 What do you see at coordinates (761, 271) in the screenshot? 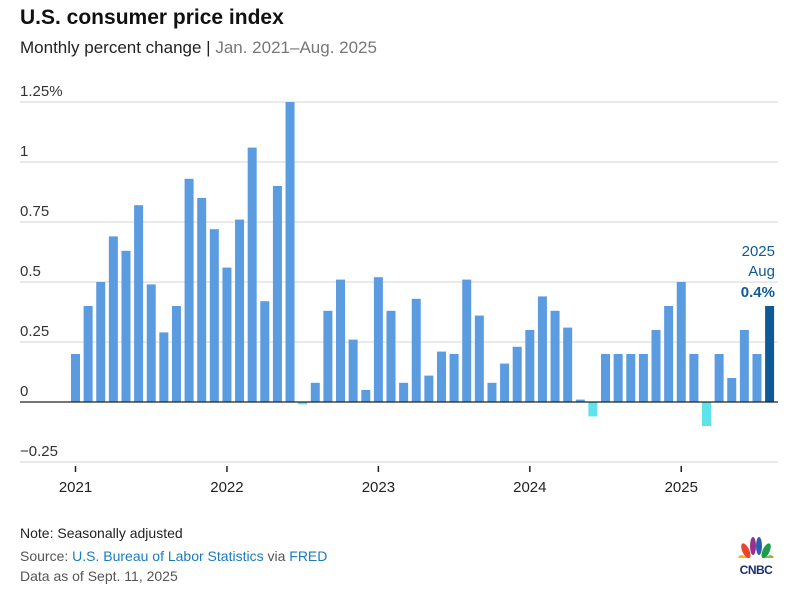
I see `annotation-month: Aug` at bounding box center [761, 271].